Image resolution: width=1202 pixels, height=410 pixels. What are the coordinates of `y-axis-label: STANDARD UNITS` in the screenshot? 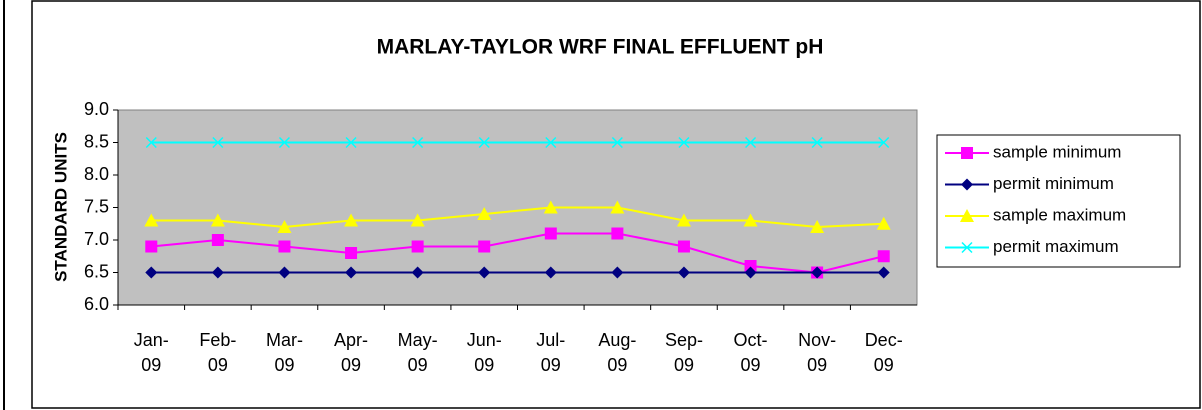 It's located at (60, 207).